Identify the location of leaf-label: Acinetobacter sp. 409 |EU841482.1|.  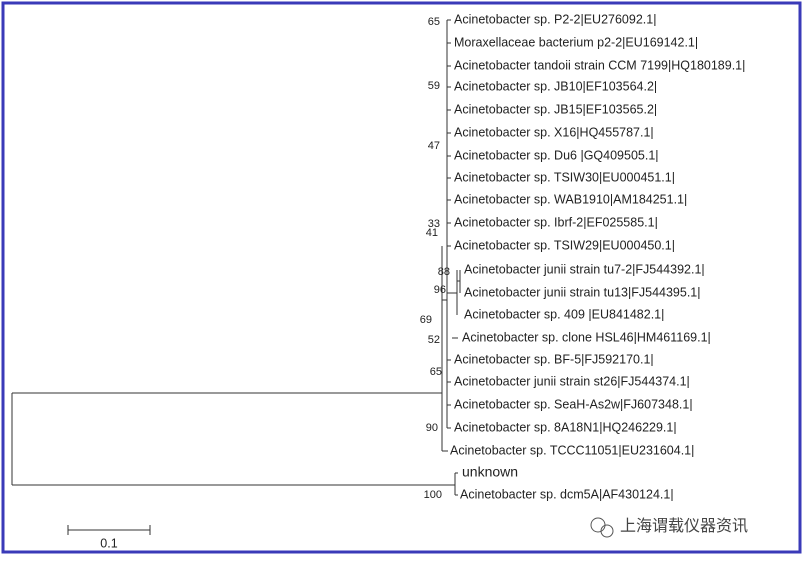
(564, 314).